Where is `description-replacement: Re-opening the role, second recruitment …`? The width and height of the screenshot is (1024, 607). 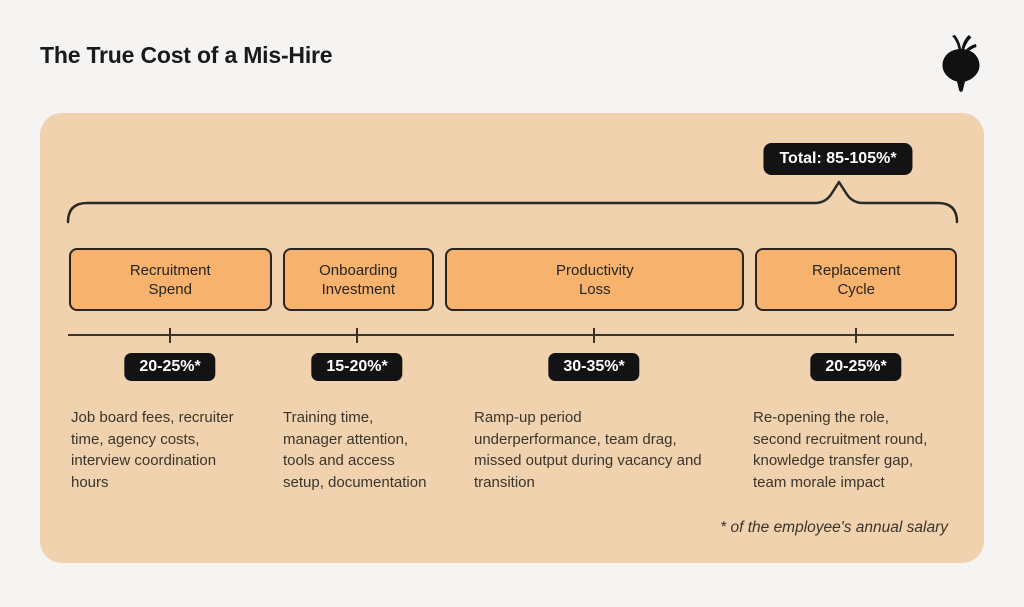 description-replacement: Re-opening the role, second recruitment … is located at coordinates (840, 450).